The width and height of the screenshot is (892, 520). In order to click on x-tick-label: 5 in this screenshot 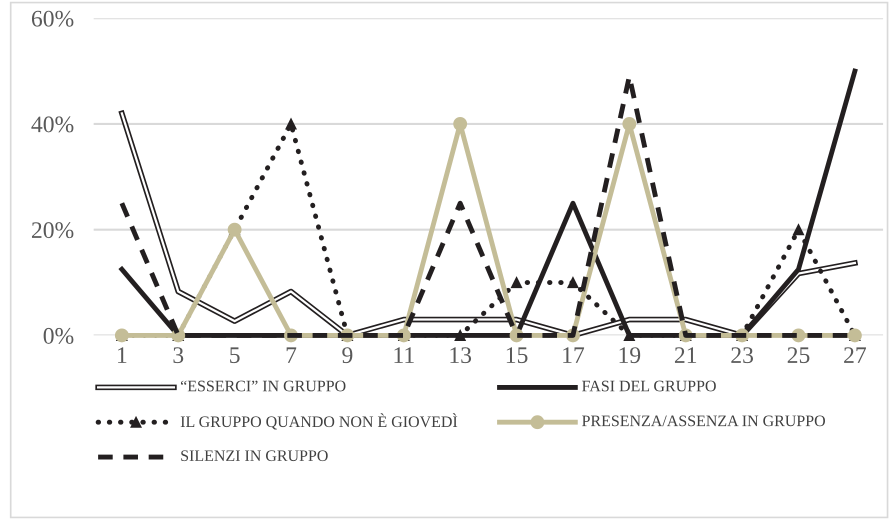, I will do `click(235, 355)`.